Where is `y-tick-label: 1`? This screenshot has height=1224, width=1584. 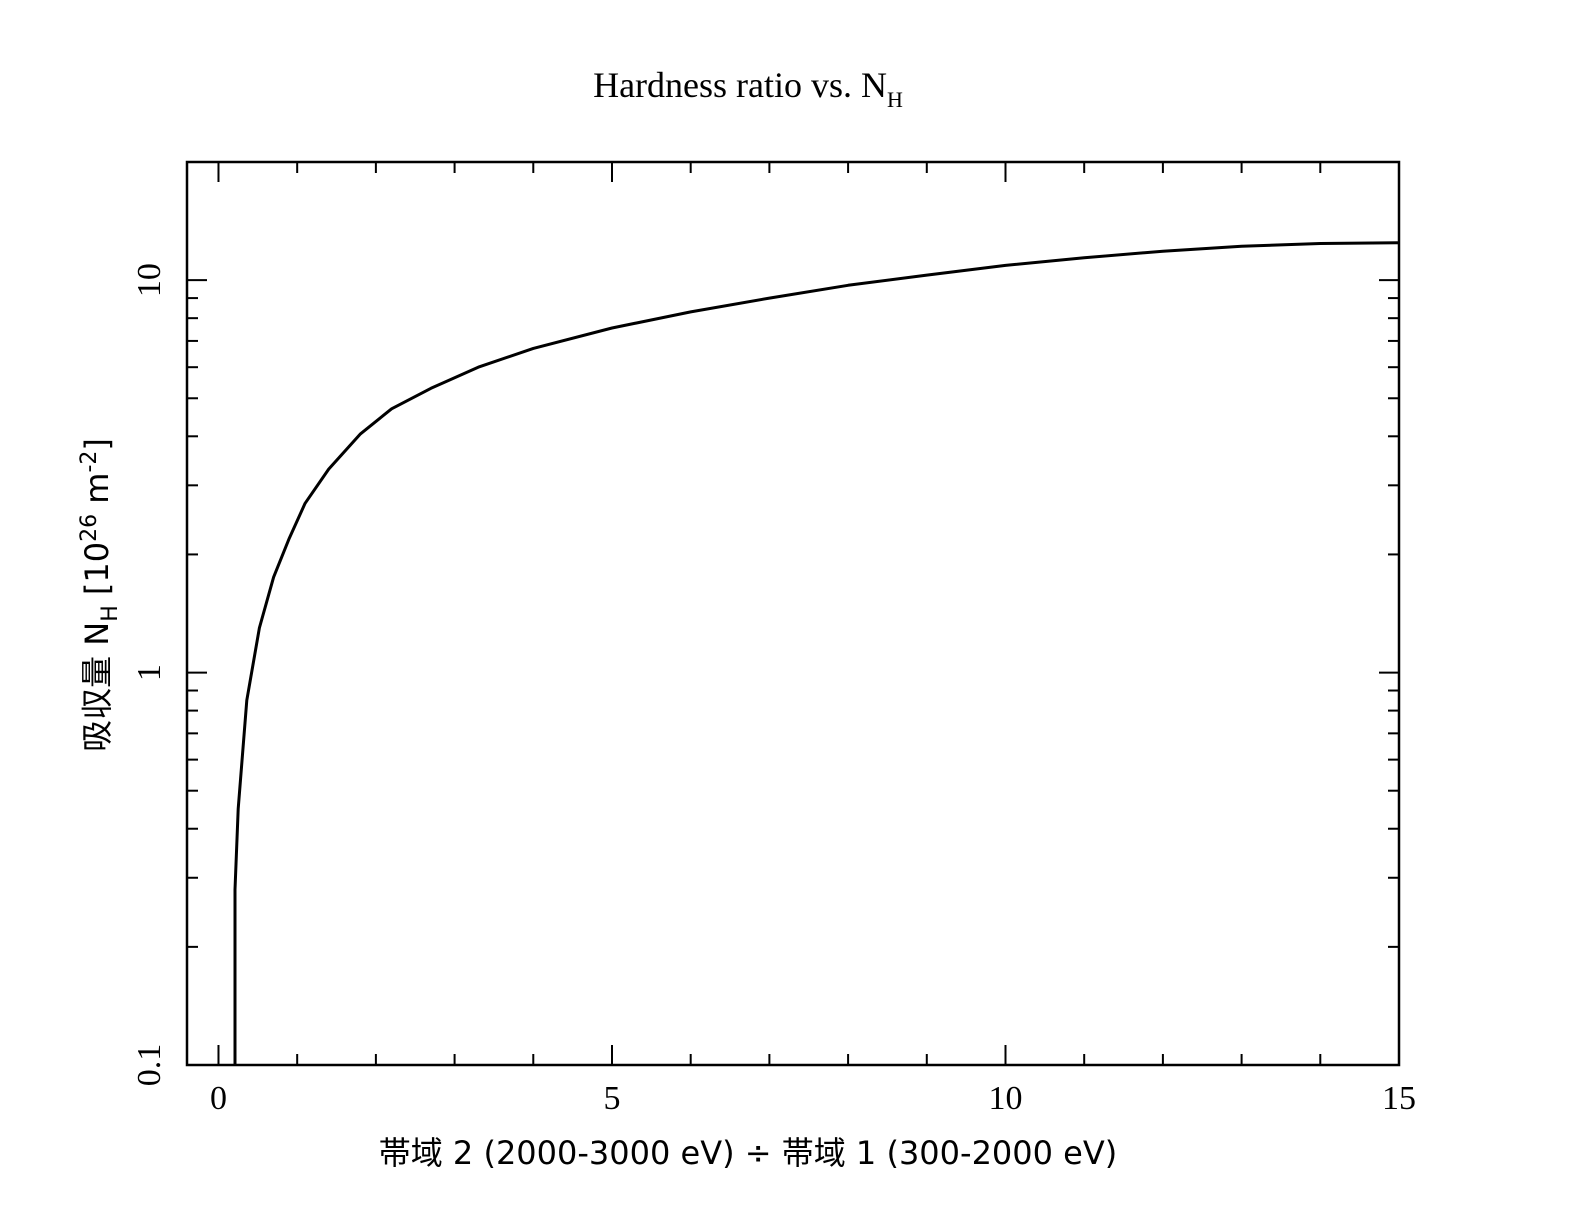 y-tick-label: 1 is located at coordinates (149, 672).